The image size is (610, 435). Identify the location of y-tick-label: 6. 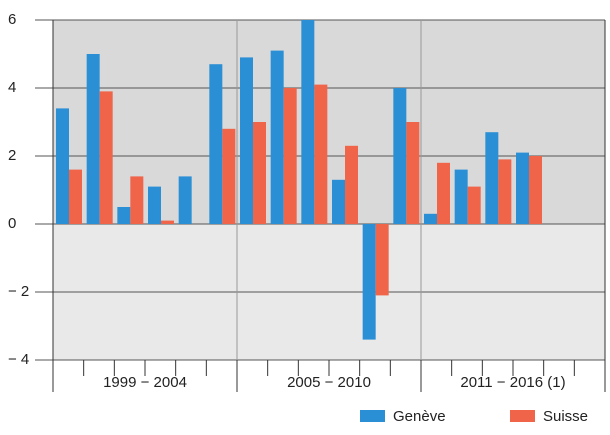
(12, 19).